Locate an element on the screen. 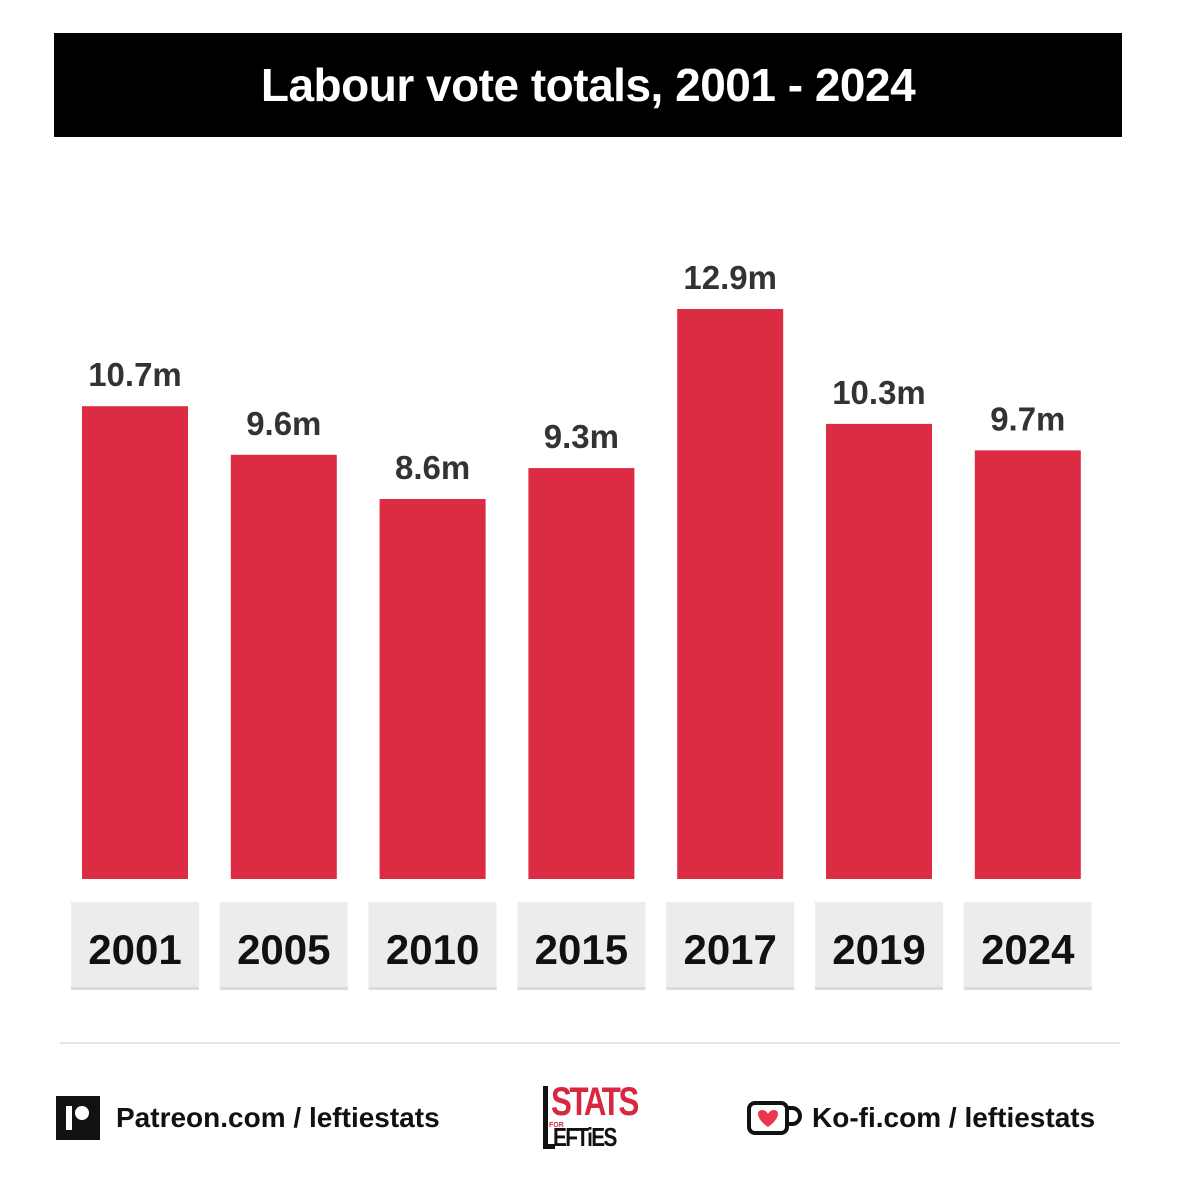  logo-text-for: FOR is located at coordinates (556, 1125).